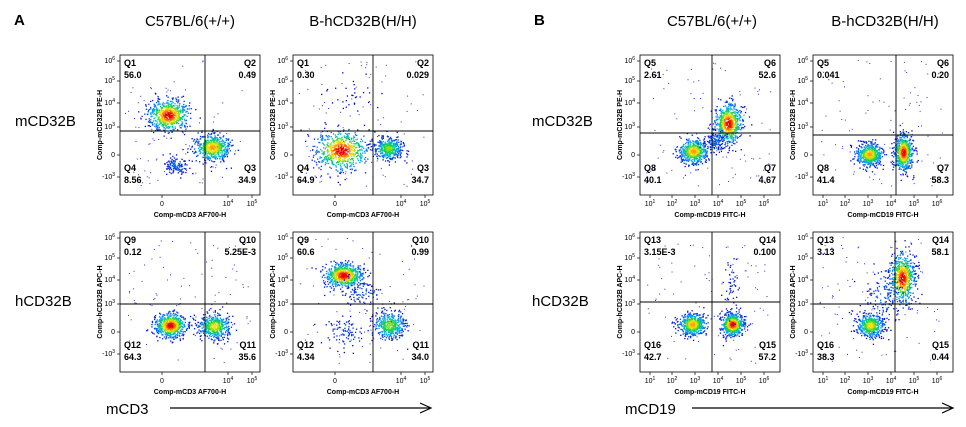 Image resolution: width=966 pixels, height=427 pixels. I want to click on quadrant-value: 4.34, so click(306, 357).